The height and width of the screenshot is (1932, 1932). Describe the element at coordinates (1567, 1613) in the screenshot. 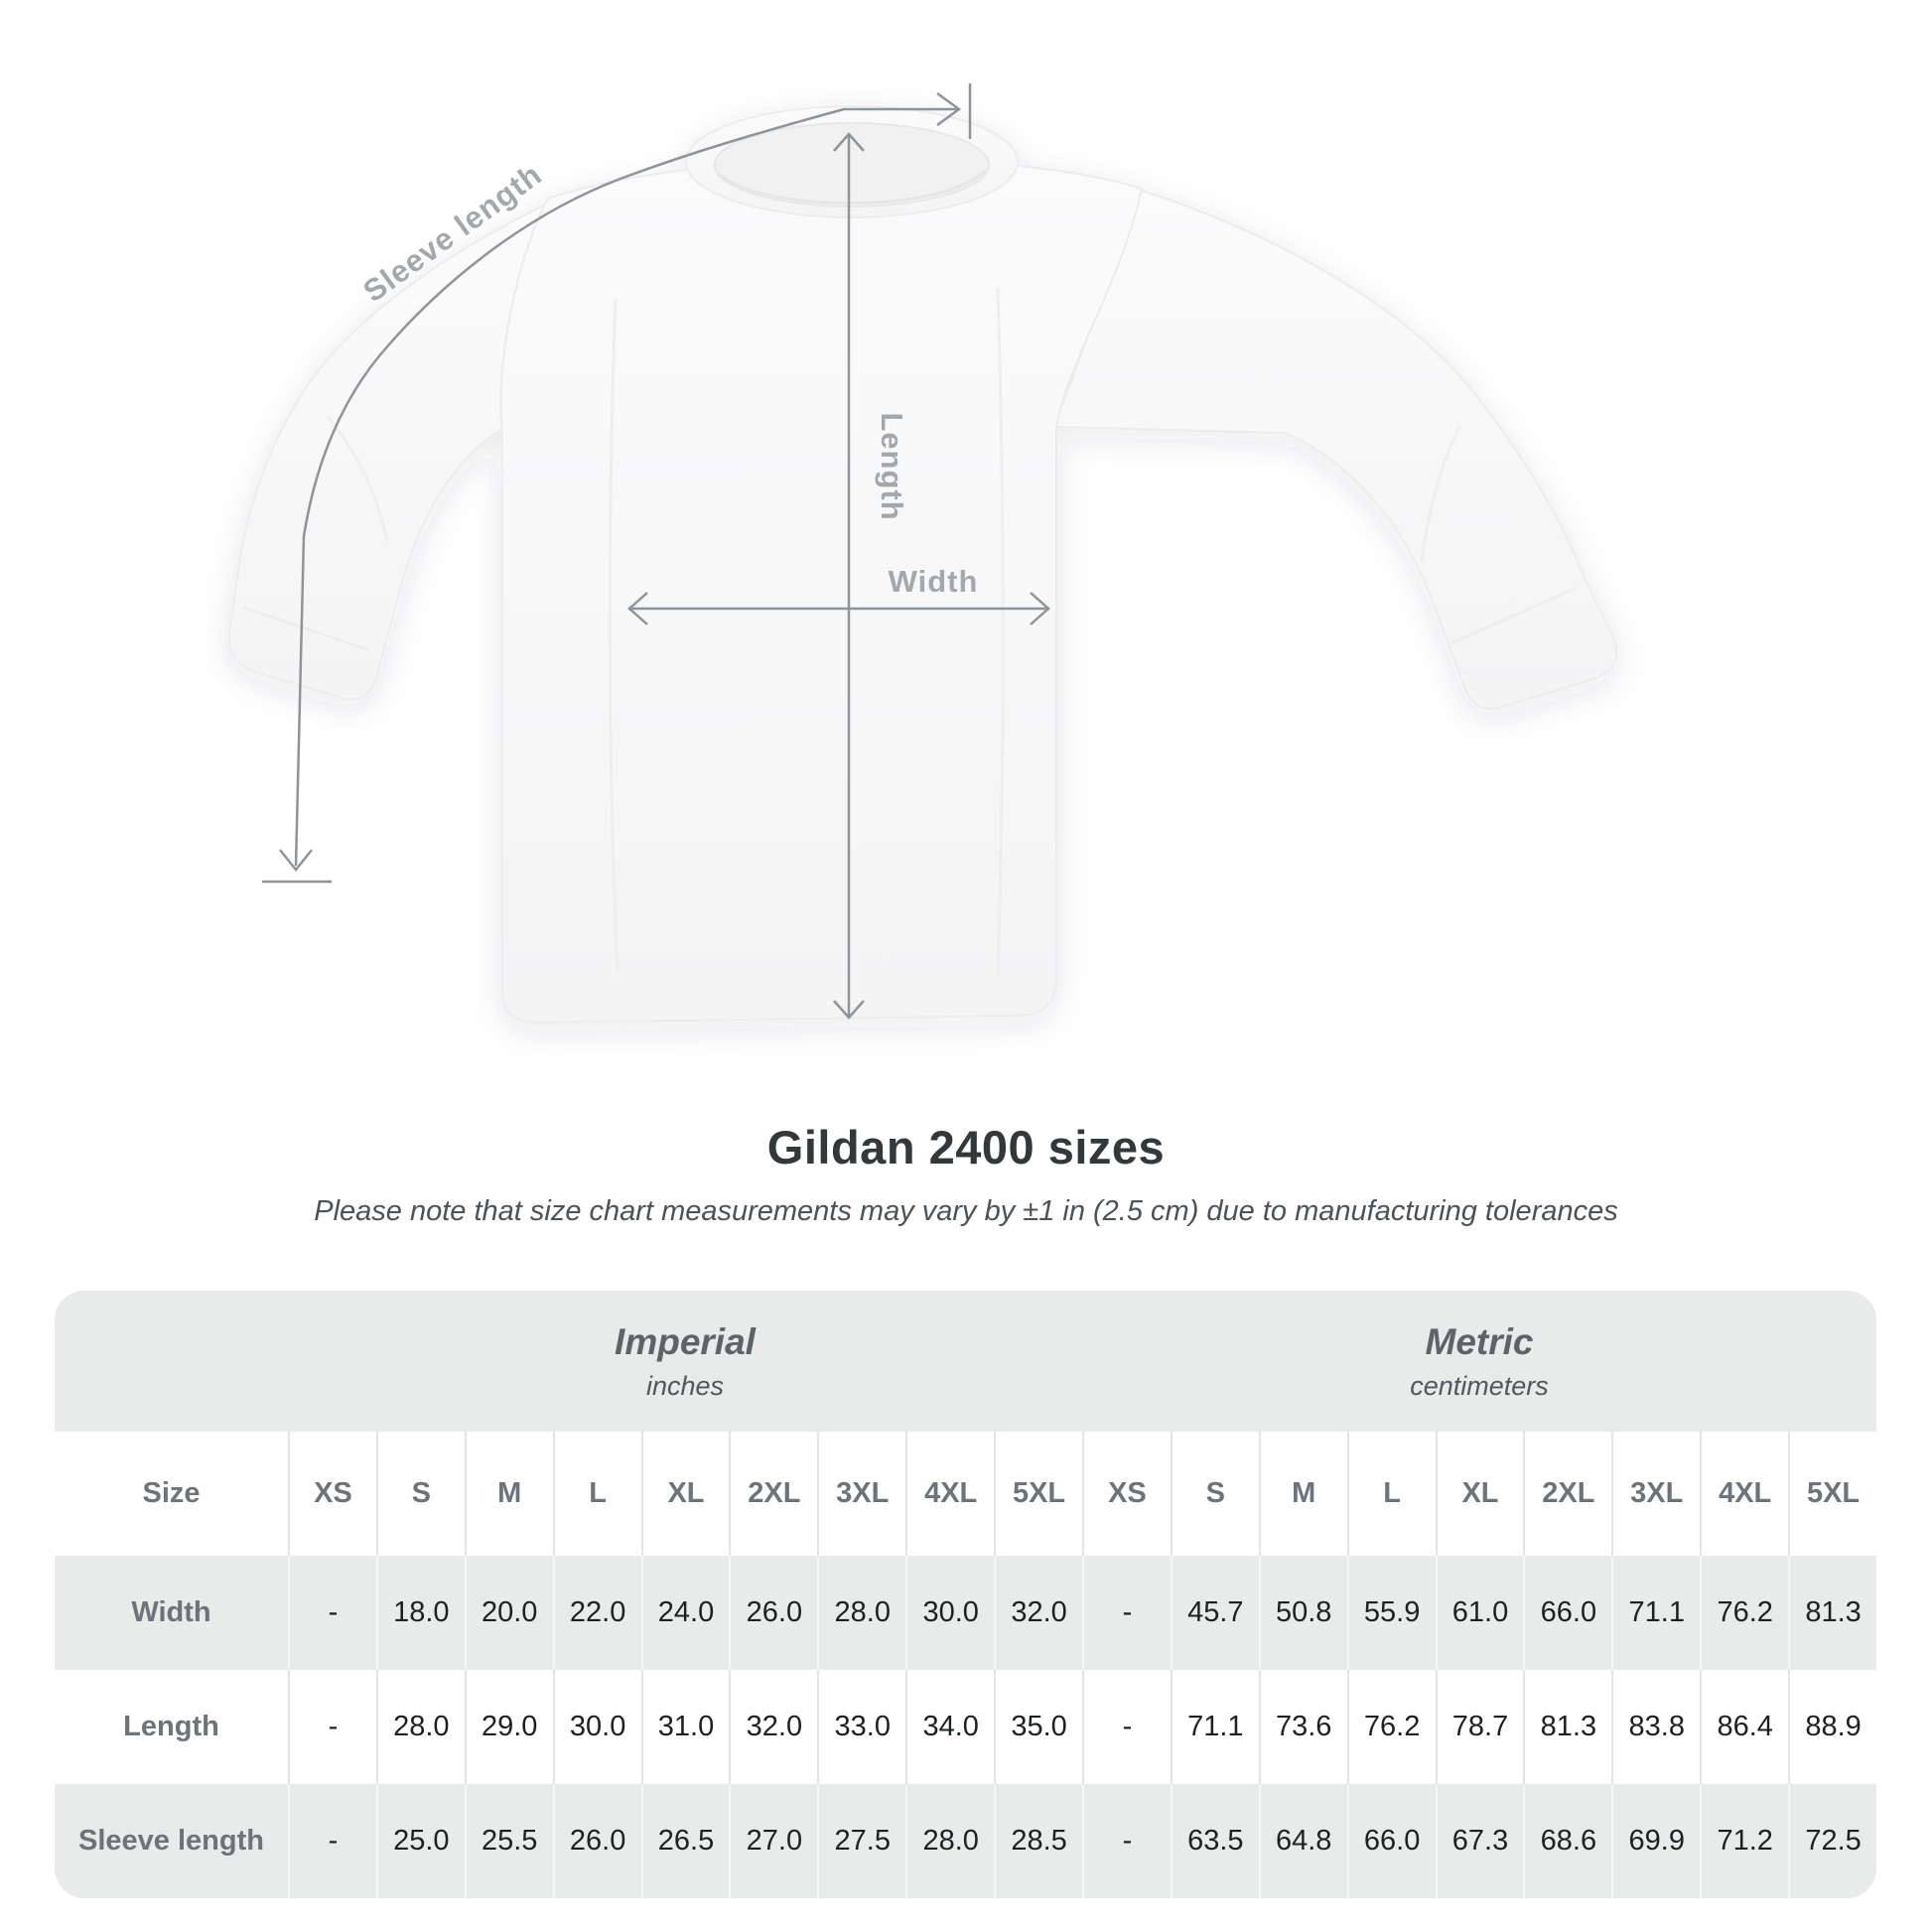

I see `value-cell: 66.0` at that location.